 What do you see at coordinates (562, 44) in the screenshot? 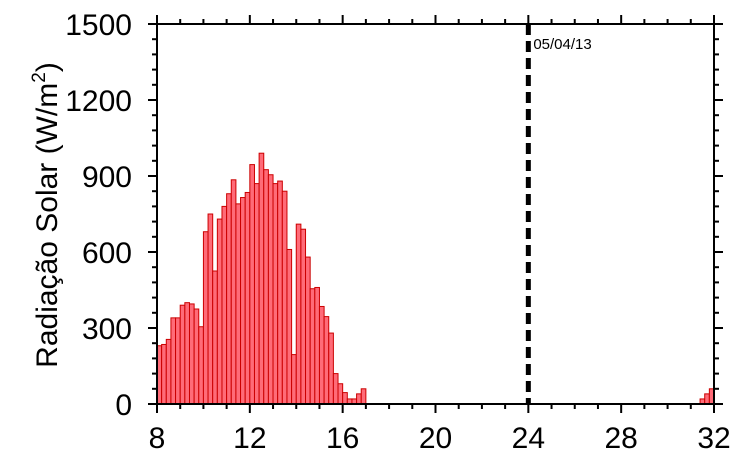
I see `date-marker-label: 05/04/13` at bounding box center [562, 44].